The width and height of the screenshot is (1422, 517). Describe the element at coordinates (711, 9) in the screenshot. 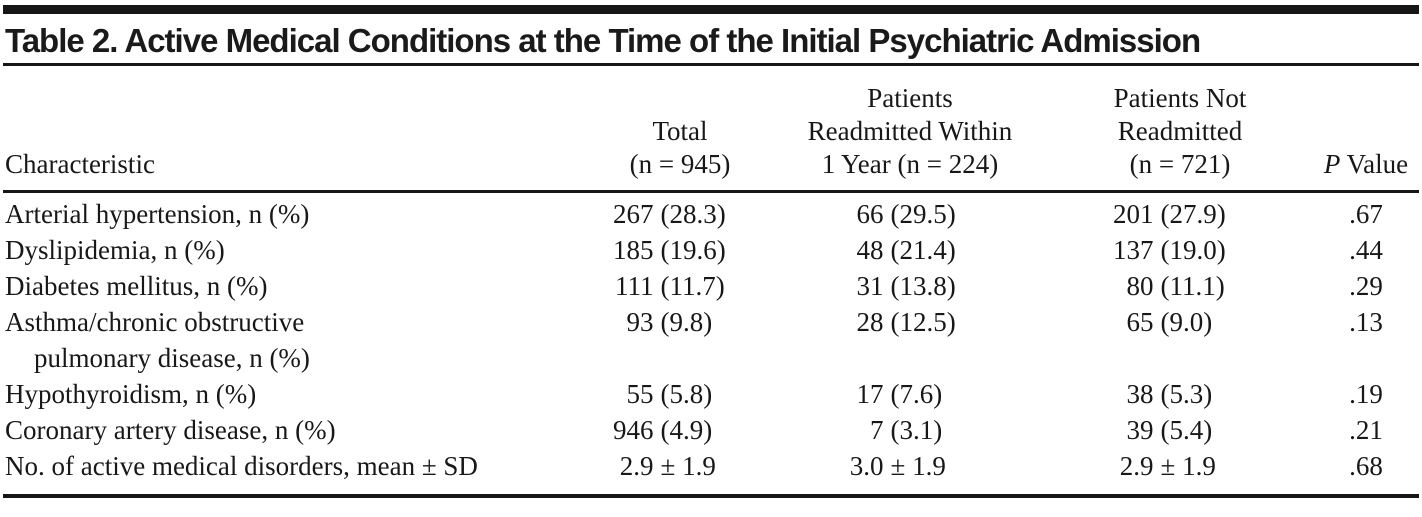

I see `top-rule` at that location.